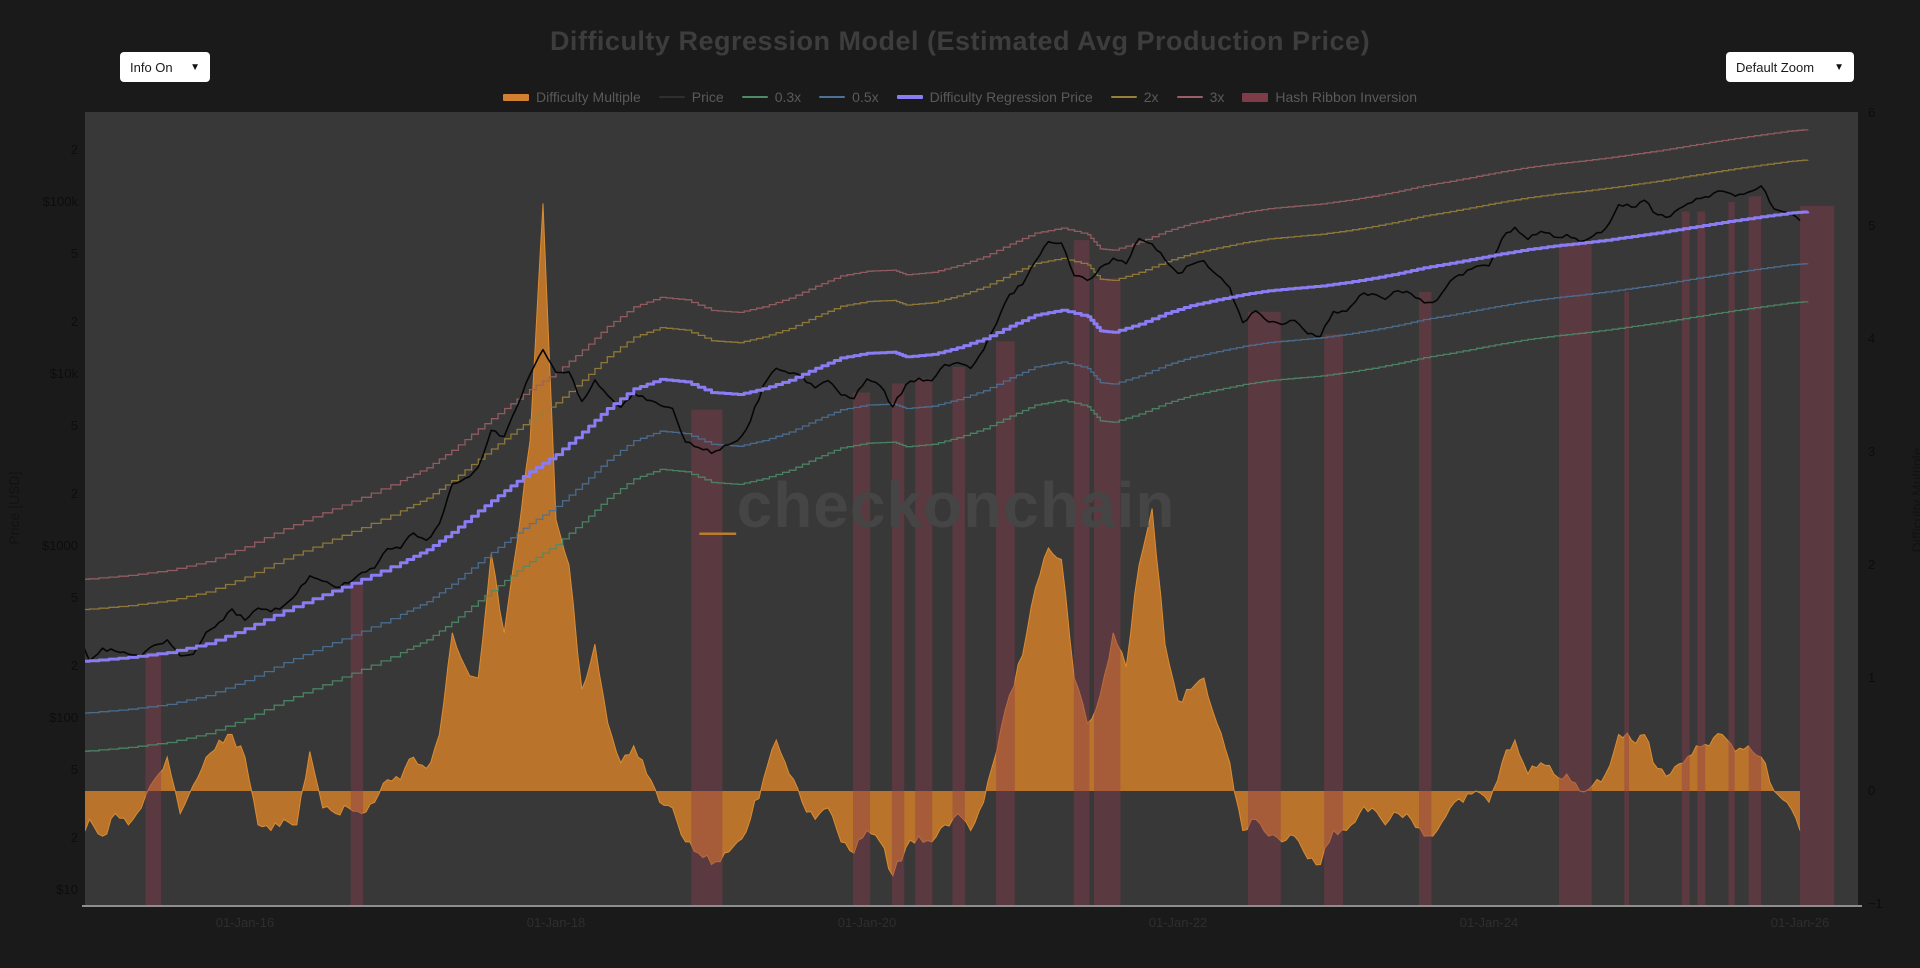 This screenshot has width=1920, height=968. Describe the element at coordinates (60, 545) in the screenshot. I see `y-price-tick-label: $1000` at that location.